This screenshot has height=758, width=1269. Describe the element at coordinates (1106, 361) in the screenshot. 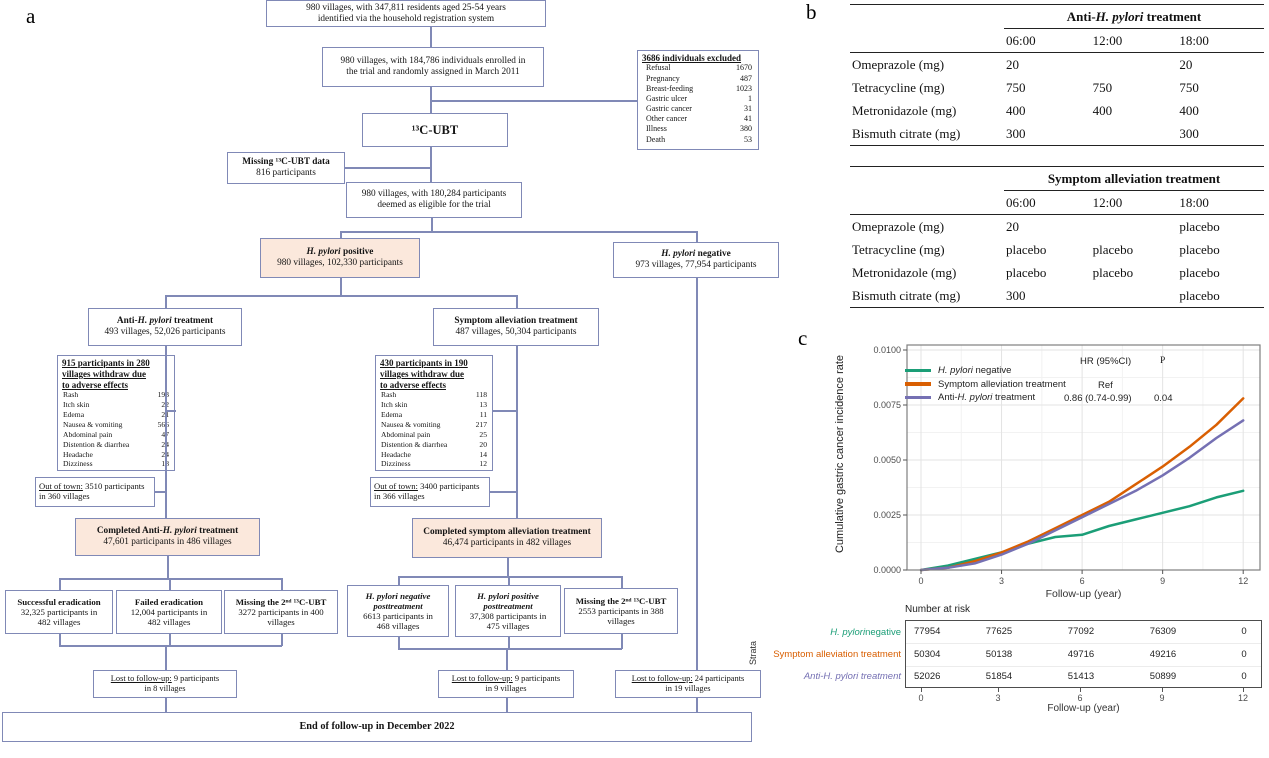

I see `hr-header: HR (95%CI)` at that location.